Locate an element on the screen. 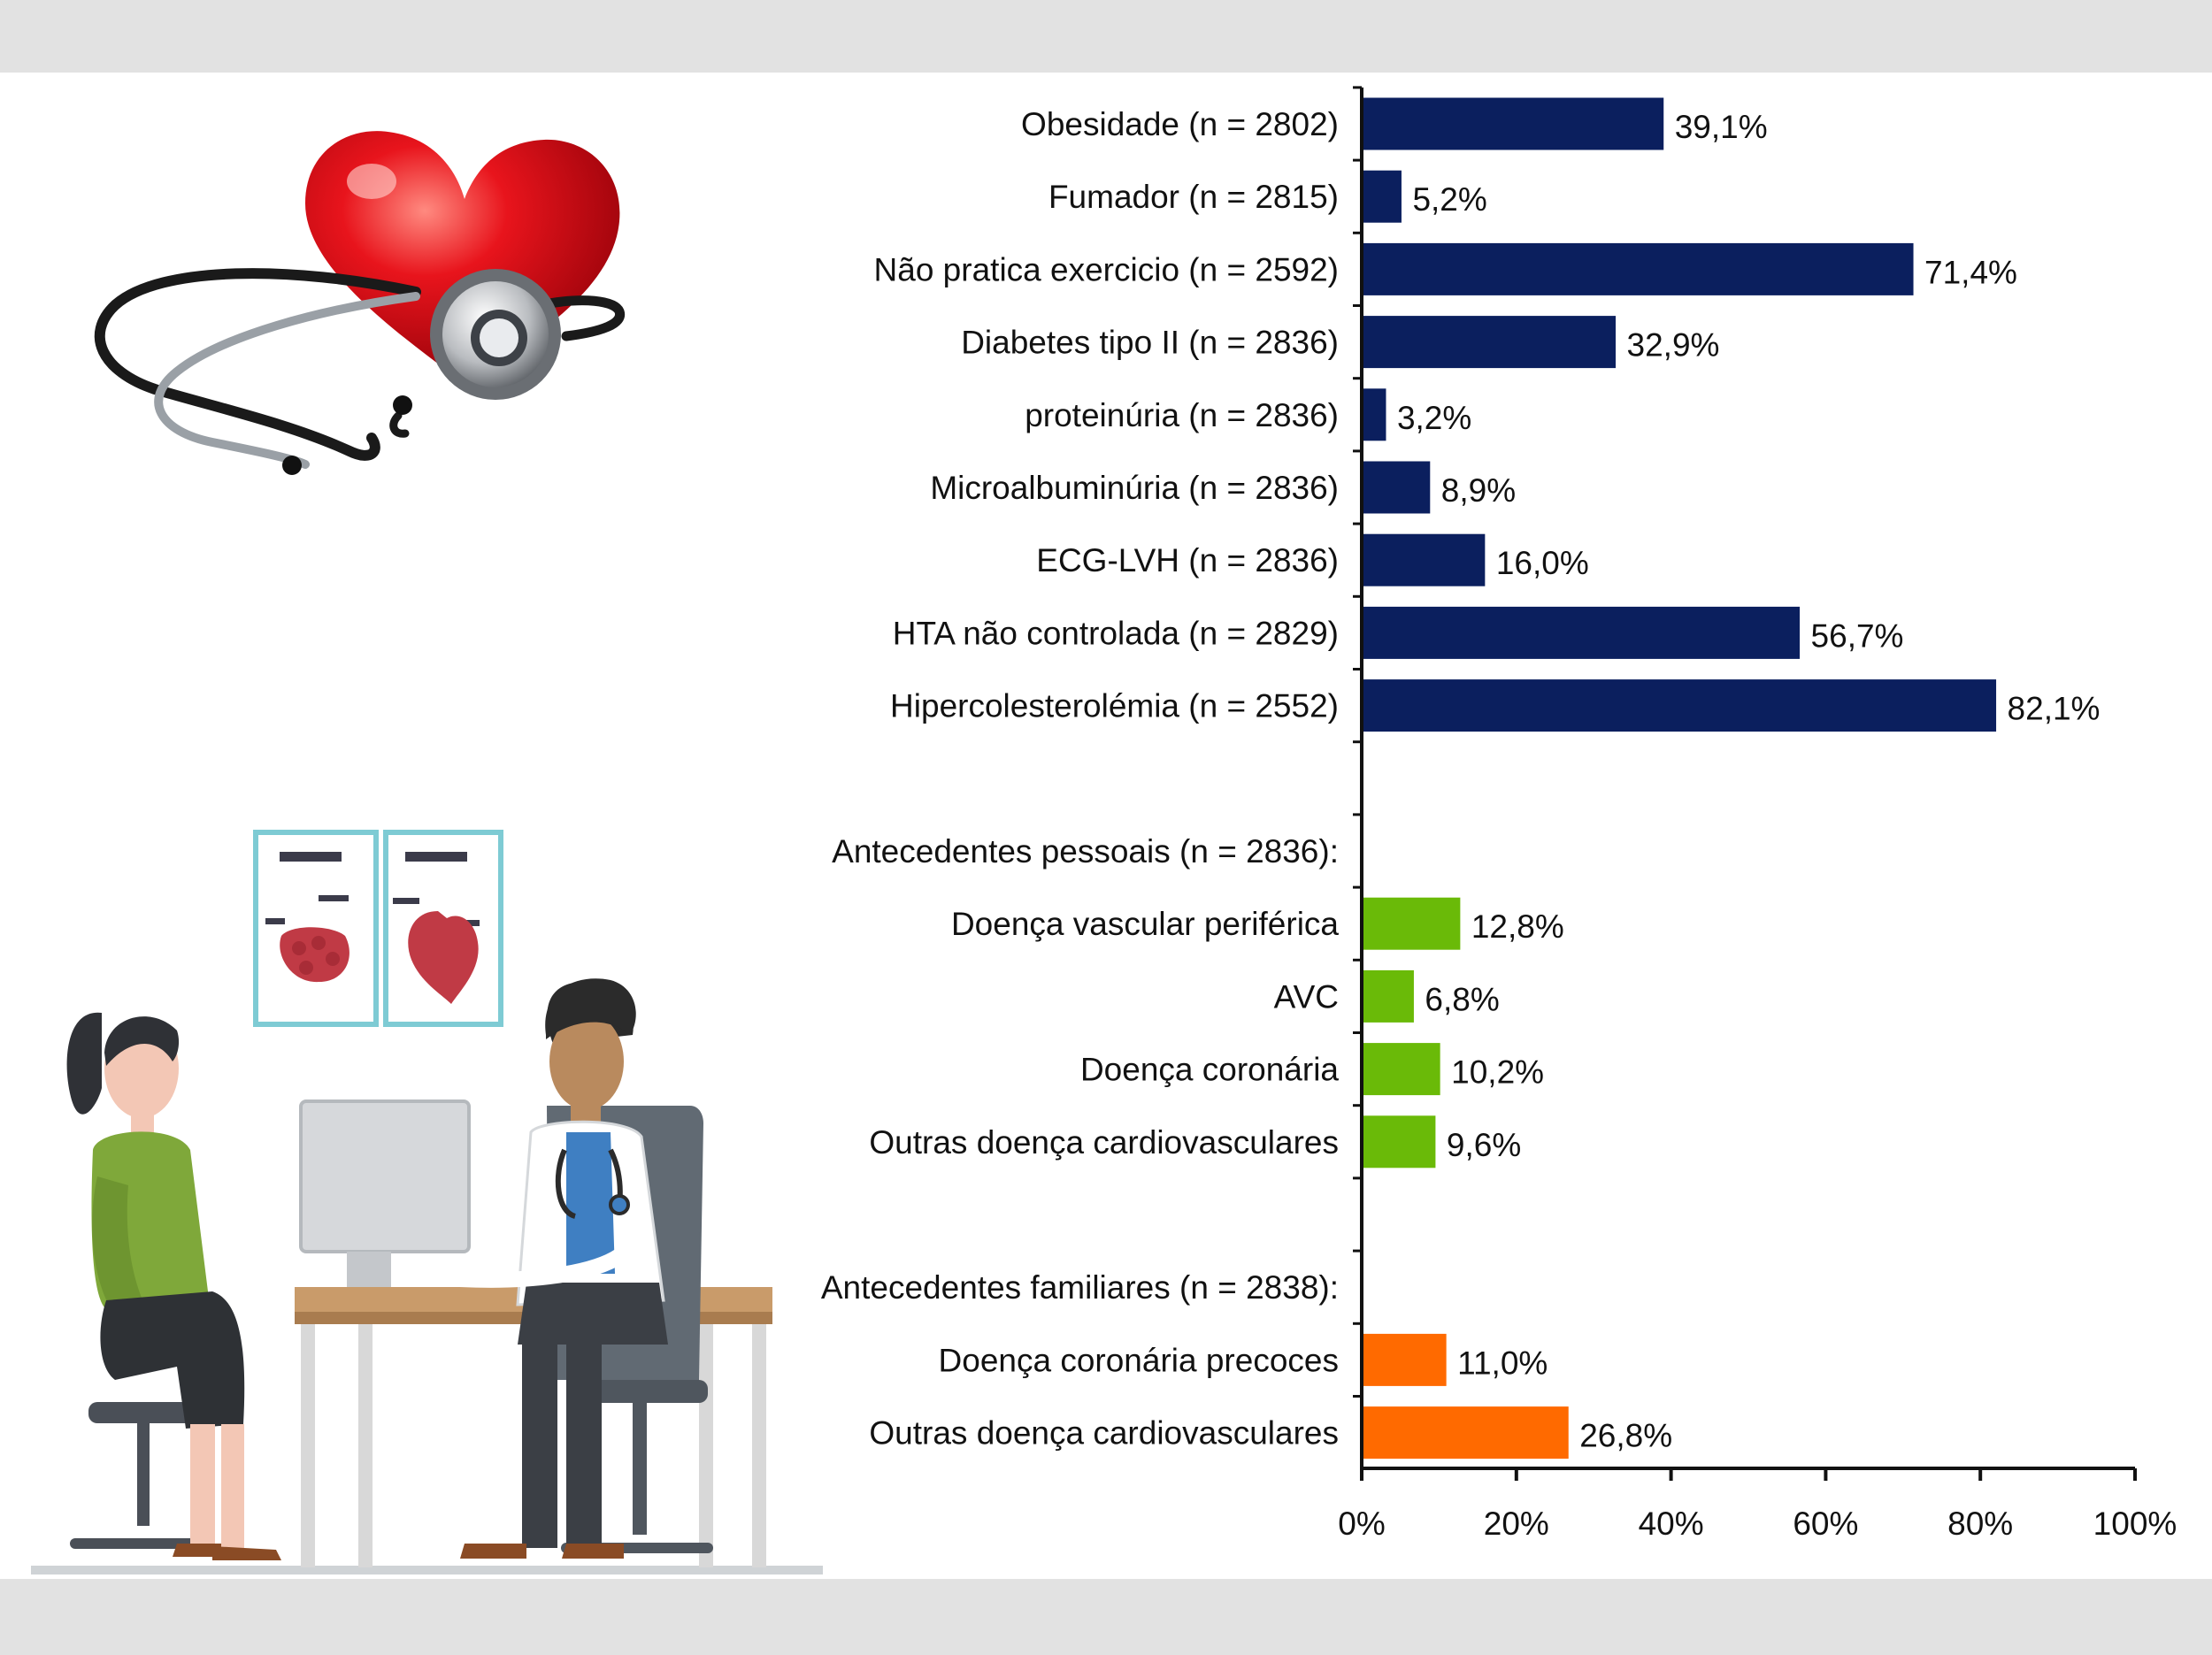 Image resolution: width=2212 pixels, height=1655 pixels. value-label: 6,8% is located at coordinates (1462, 999).